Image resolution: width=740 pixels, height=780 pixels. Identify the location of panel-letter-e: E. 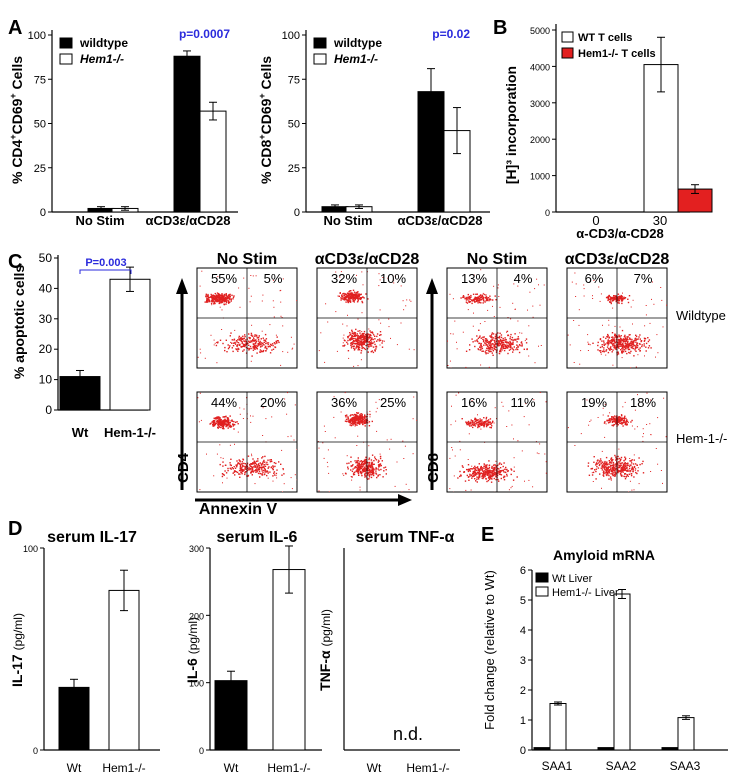
(487, 535).